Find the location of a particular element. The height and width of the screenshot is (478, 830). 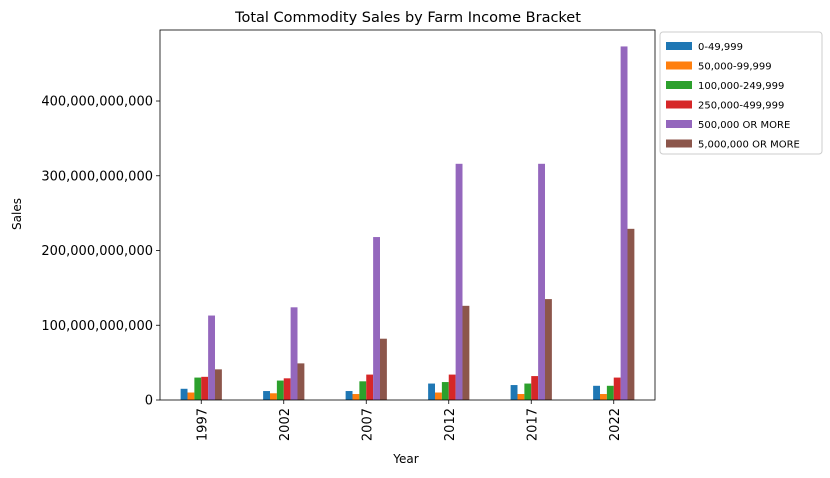

legend-label: 50,000-99,999 is located at coordinates (735, 67).